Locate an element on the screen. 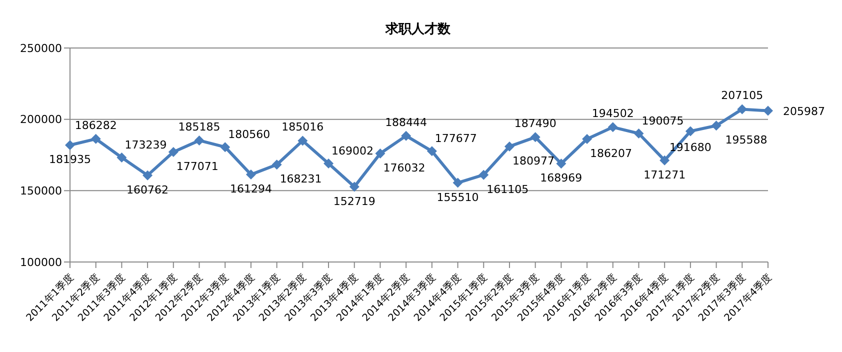  y-tick-label: 250000 is located at coordinates (41, 48).